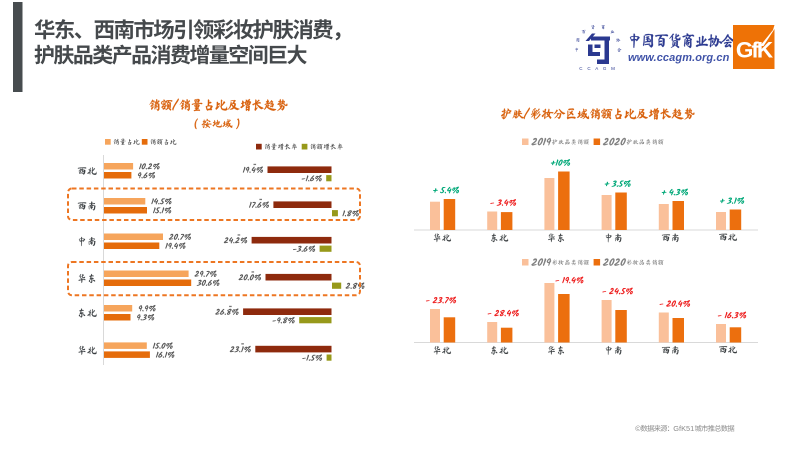  What do you see at coordinates (597, 68) in the screenshot?
I see `svg-text: C C A G M` at bounding box center [597, 68].